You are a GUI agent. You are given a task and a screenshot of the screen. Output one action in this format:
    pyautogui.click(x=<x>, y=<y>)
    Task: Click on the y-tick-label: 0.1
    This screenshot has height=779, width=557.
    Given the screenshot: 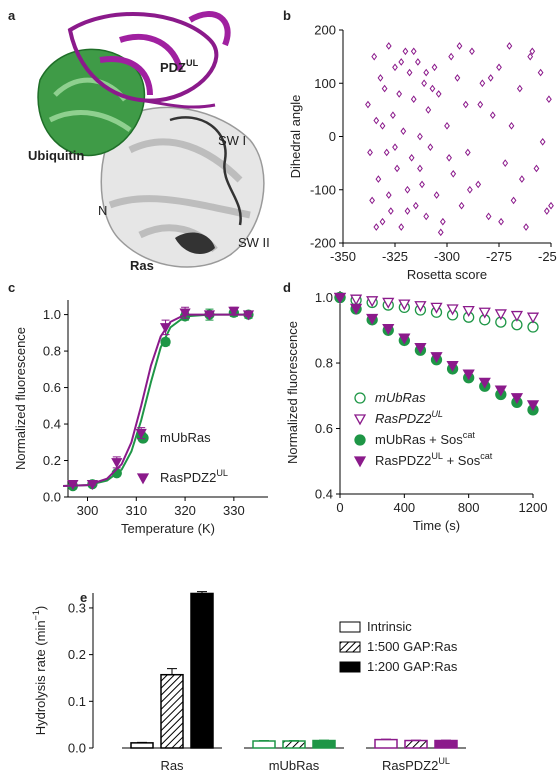 What is the action you would take?
    pyautogui.click(x=77, y=701)
    